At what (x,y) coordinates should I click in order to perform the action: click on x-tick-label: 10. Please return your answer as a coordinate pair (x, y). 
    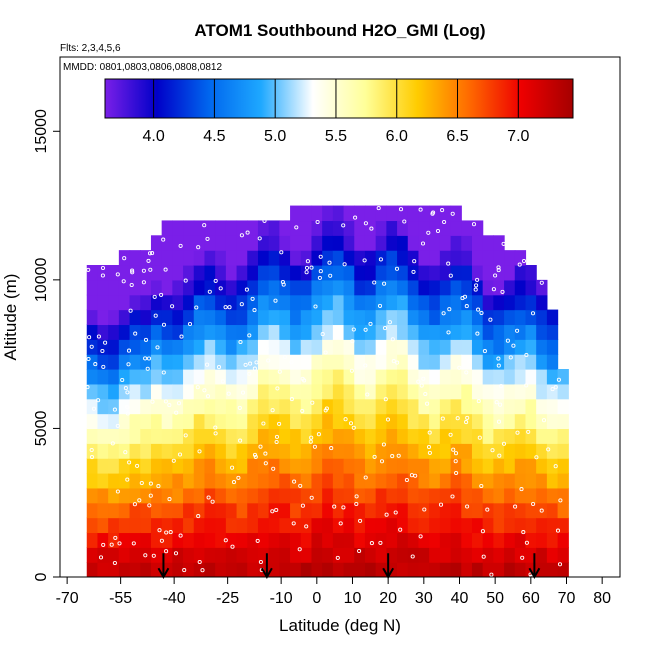
    Looking at the image, I should click on (353, 598).